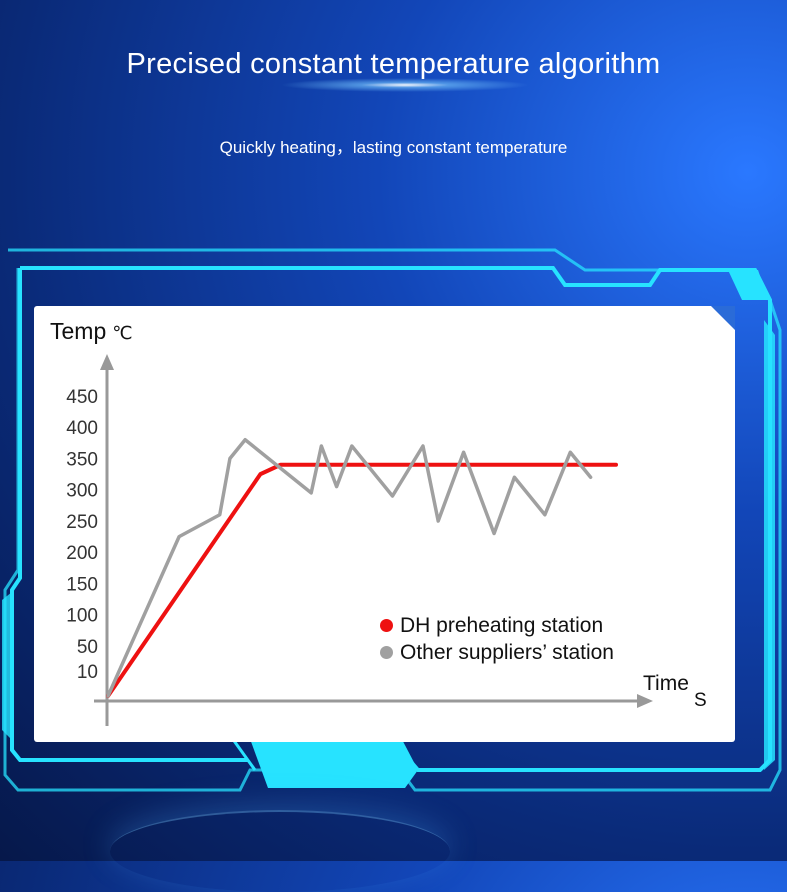 This screenshot has width=787, height=892. I want to click on legend-item-other: Other suppliers’ station, so click(497, 652).